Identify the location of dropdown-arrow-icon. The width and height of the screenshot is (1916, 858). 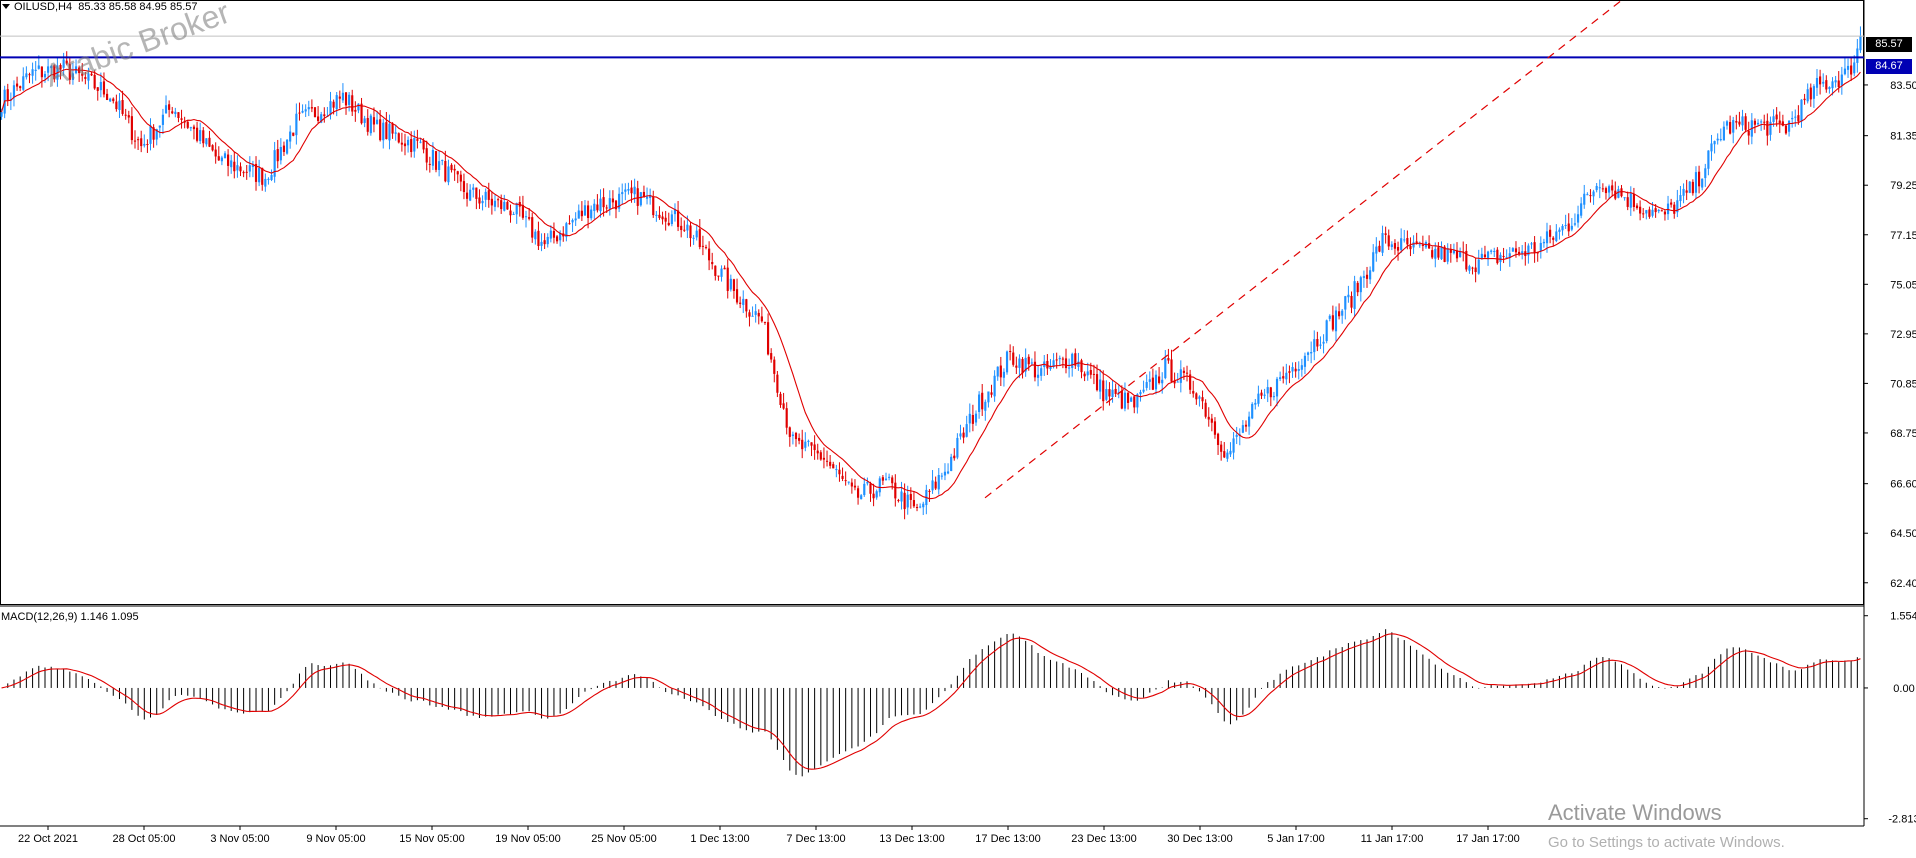
(6, 6).